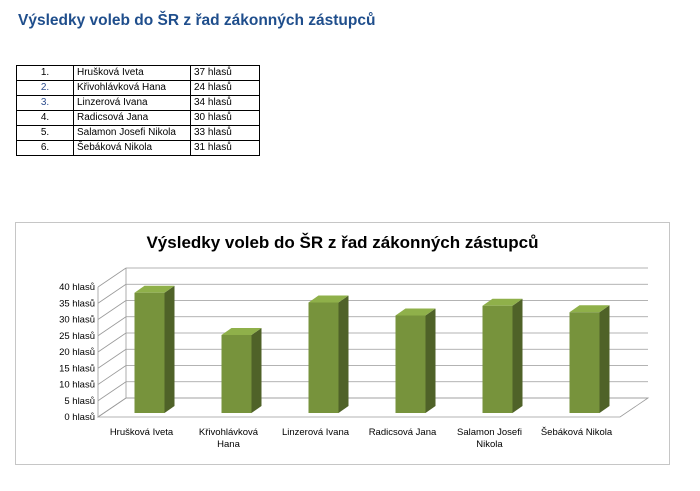 This screenshot has height=491, width=700. I want to click on y-tick-label: 25 hlasů, so click(77, 336).